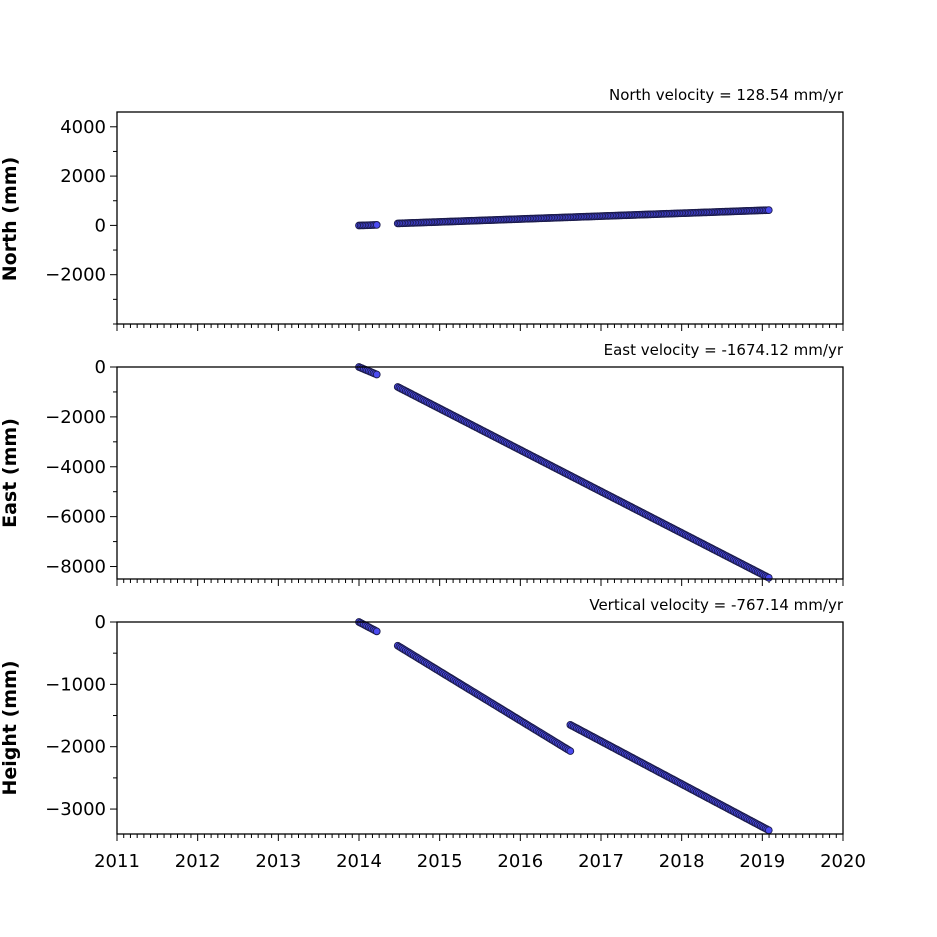 Image resolution: width=937 pixels, height=937 pixels. I want to click on north-x-ticks, so click(480, 327).